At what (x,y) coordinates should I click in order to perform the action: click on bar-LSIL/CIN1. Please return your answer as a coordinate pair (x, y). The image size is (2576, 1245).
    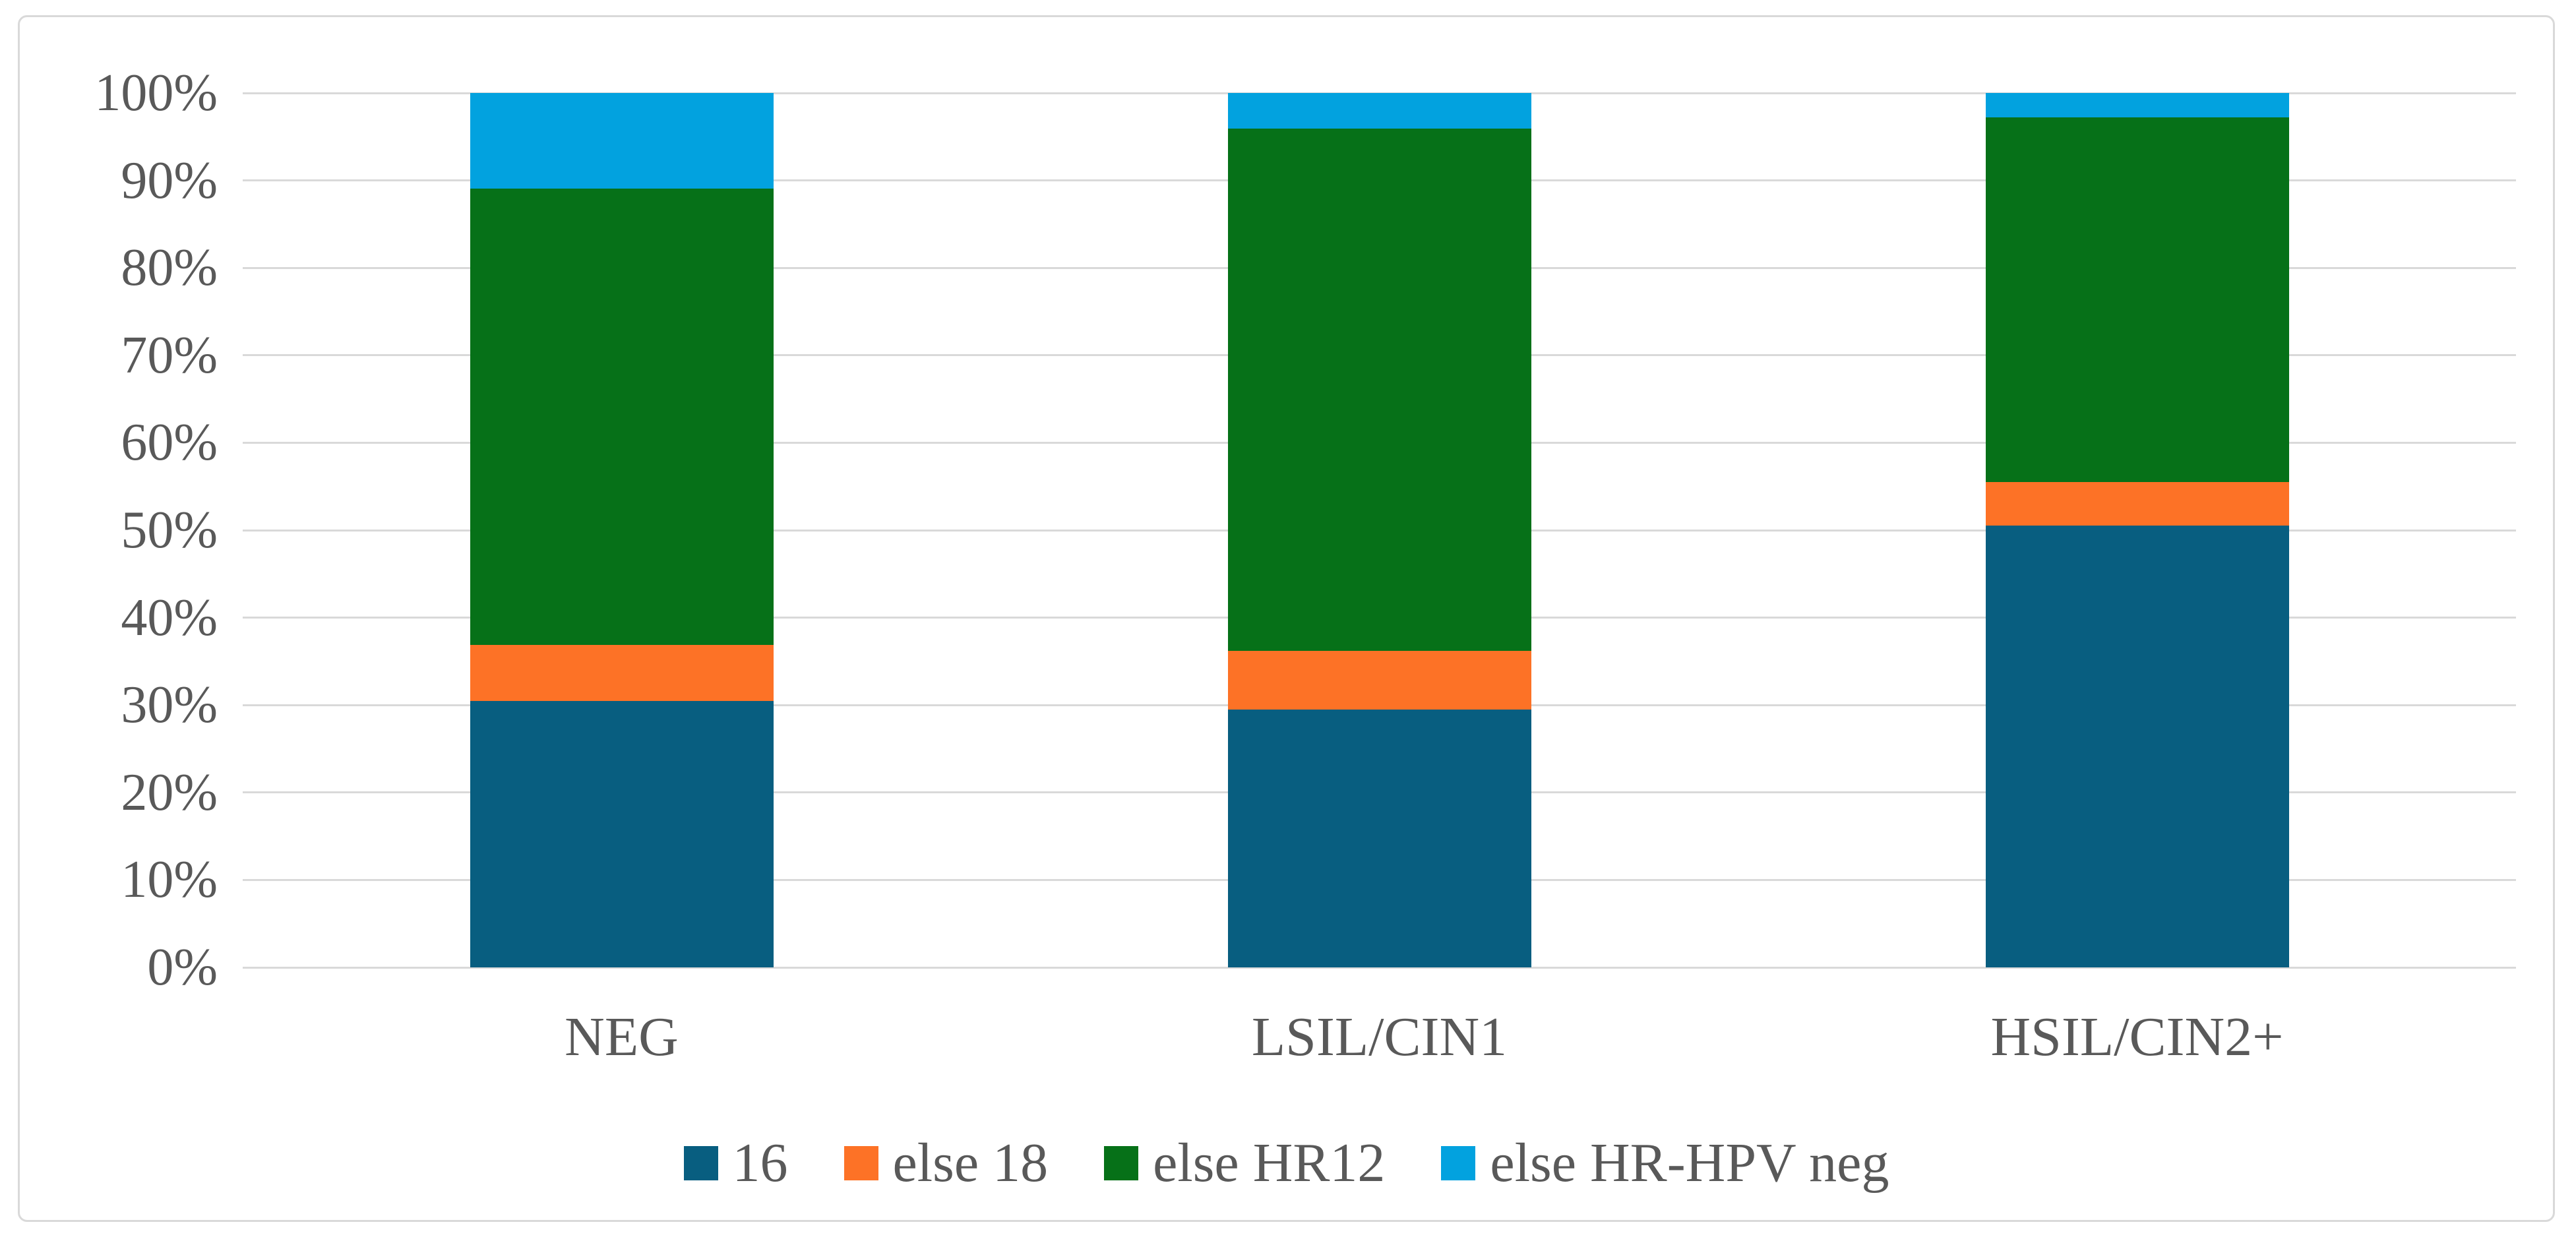
    Looking at the image, I should click on (1379, 530).